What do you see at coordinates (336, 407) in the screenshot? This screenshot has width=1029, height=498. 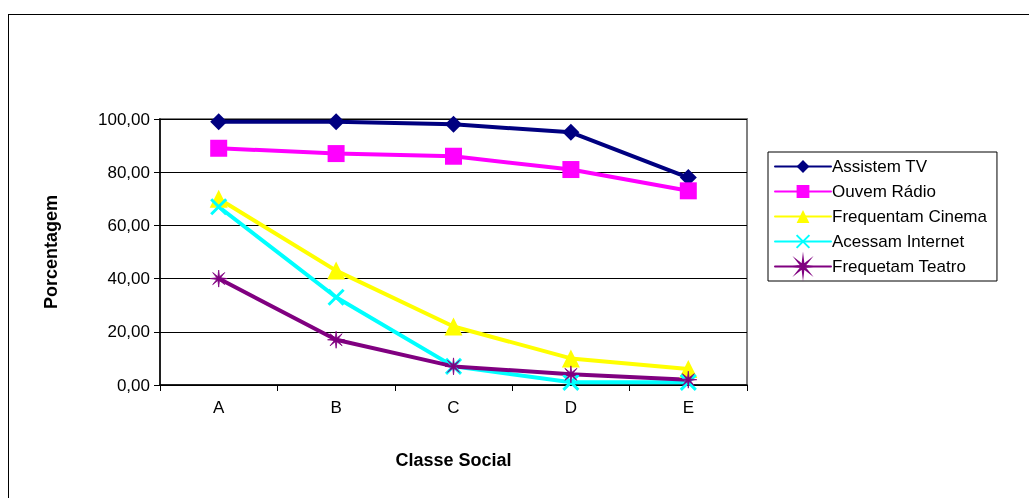 I see `x-tick-label: B` at bounding box center [336, 407].